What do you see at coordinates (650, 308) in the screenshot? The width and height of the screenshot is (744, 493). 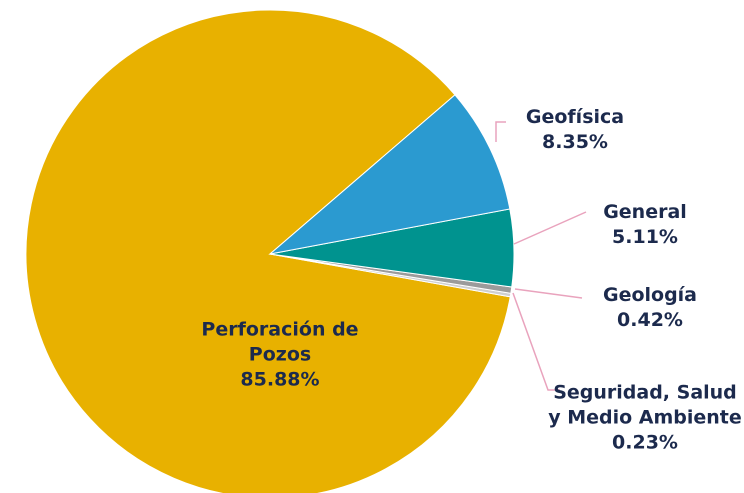 I see `slice-label: Geología 0.42%` at bounding box center [650, 308].